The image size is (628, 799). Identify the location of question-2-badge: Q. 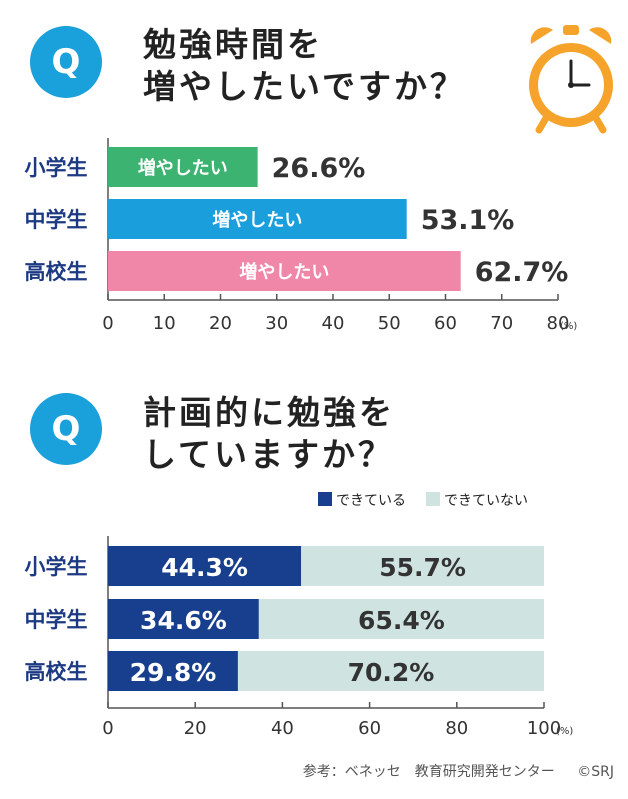
(66, 429).